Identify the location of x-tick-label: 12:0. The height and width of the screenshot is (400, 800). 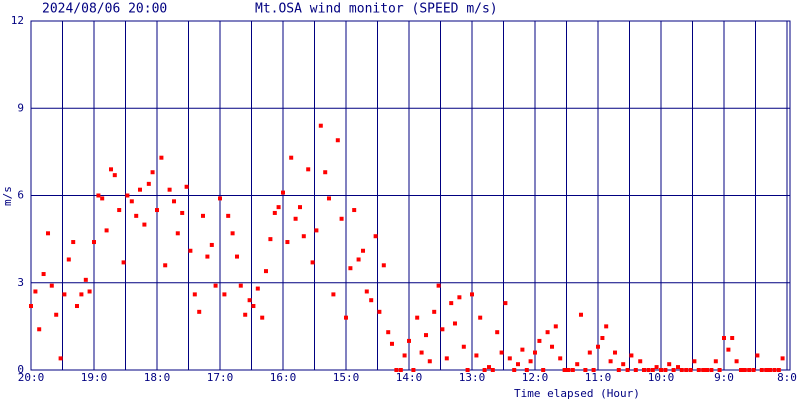
(535, 377).